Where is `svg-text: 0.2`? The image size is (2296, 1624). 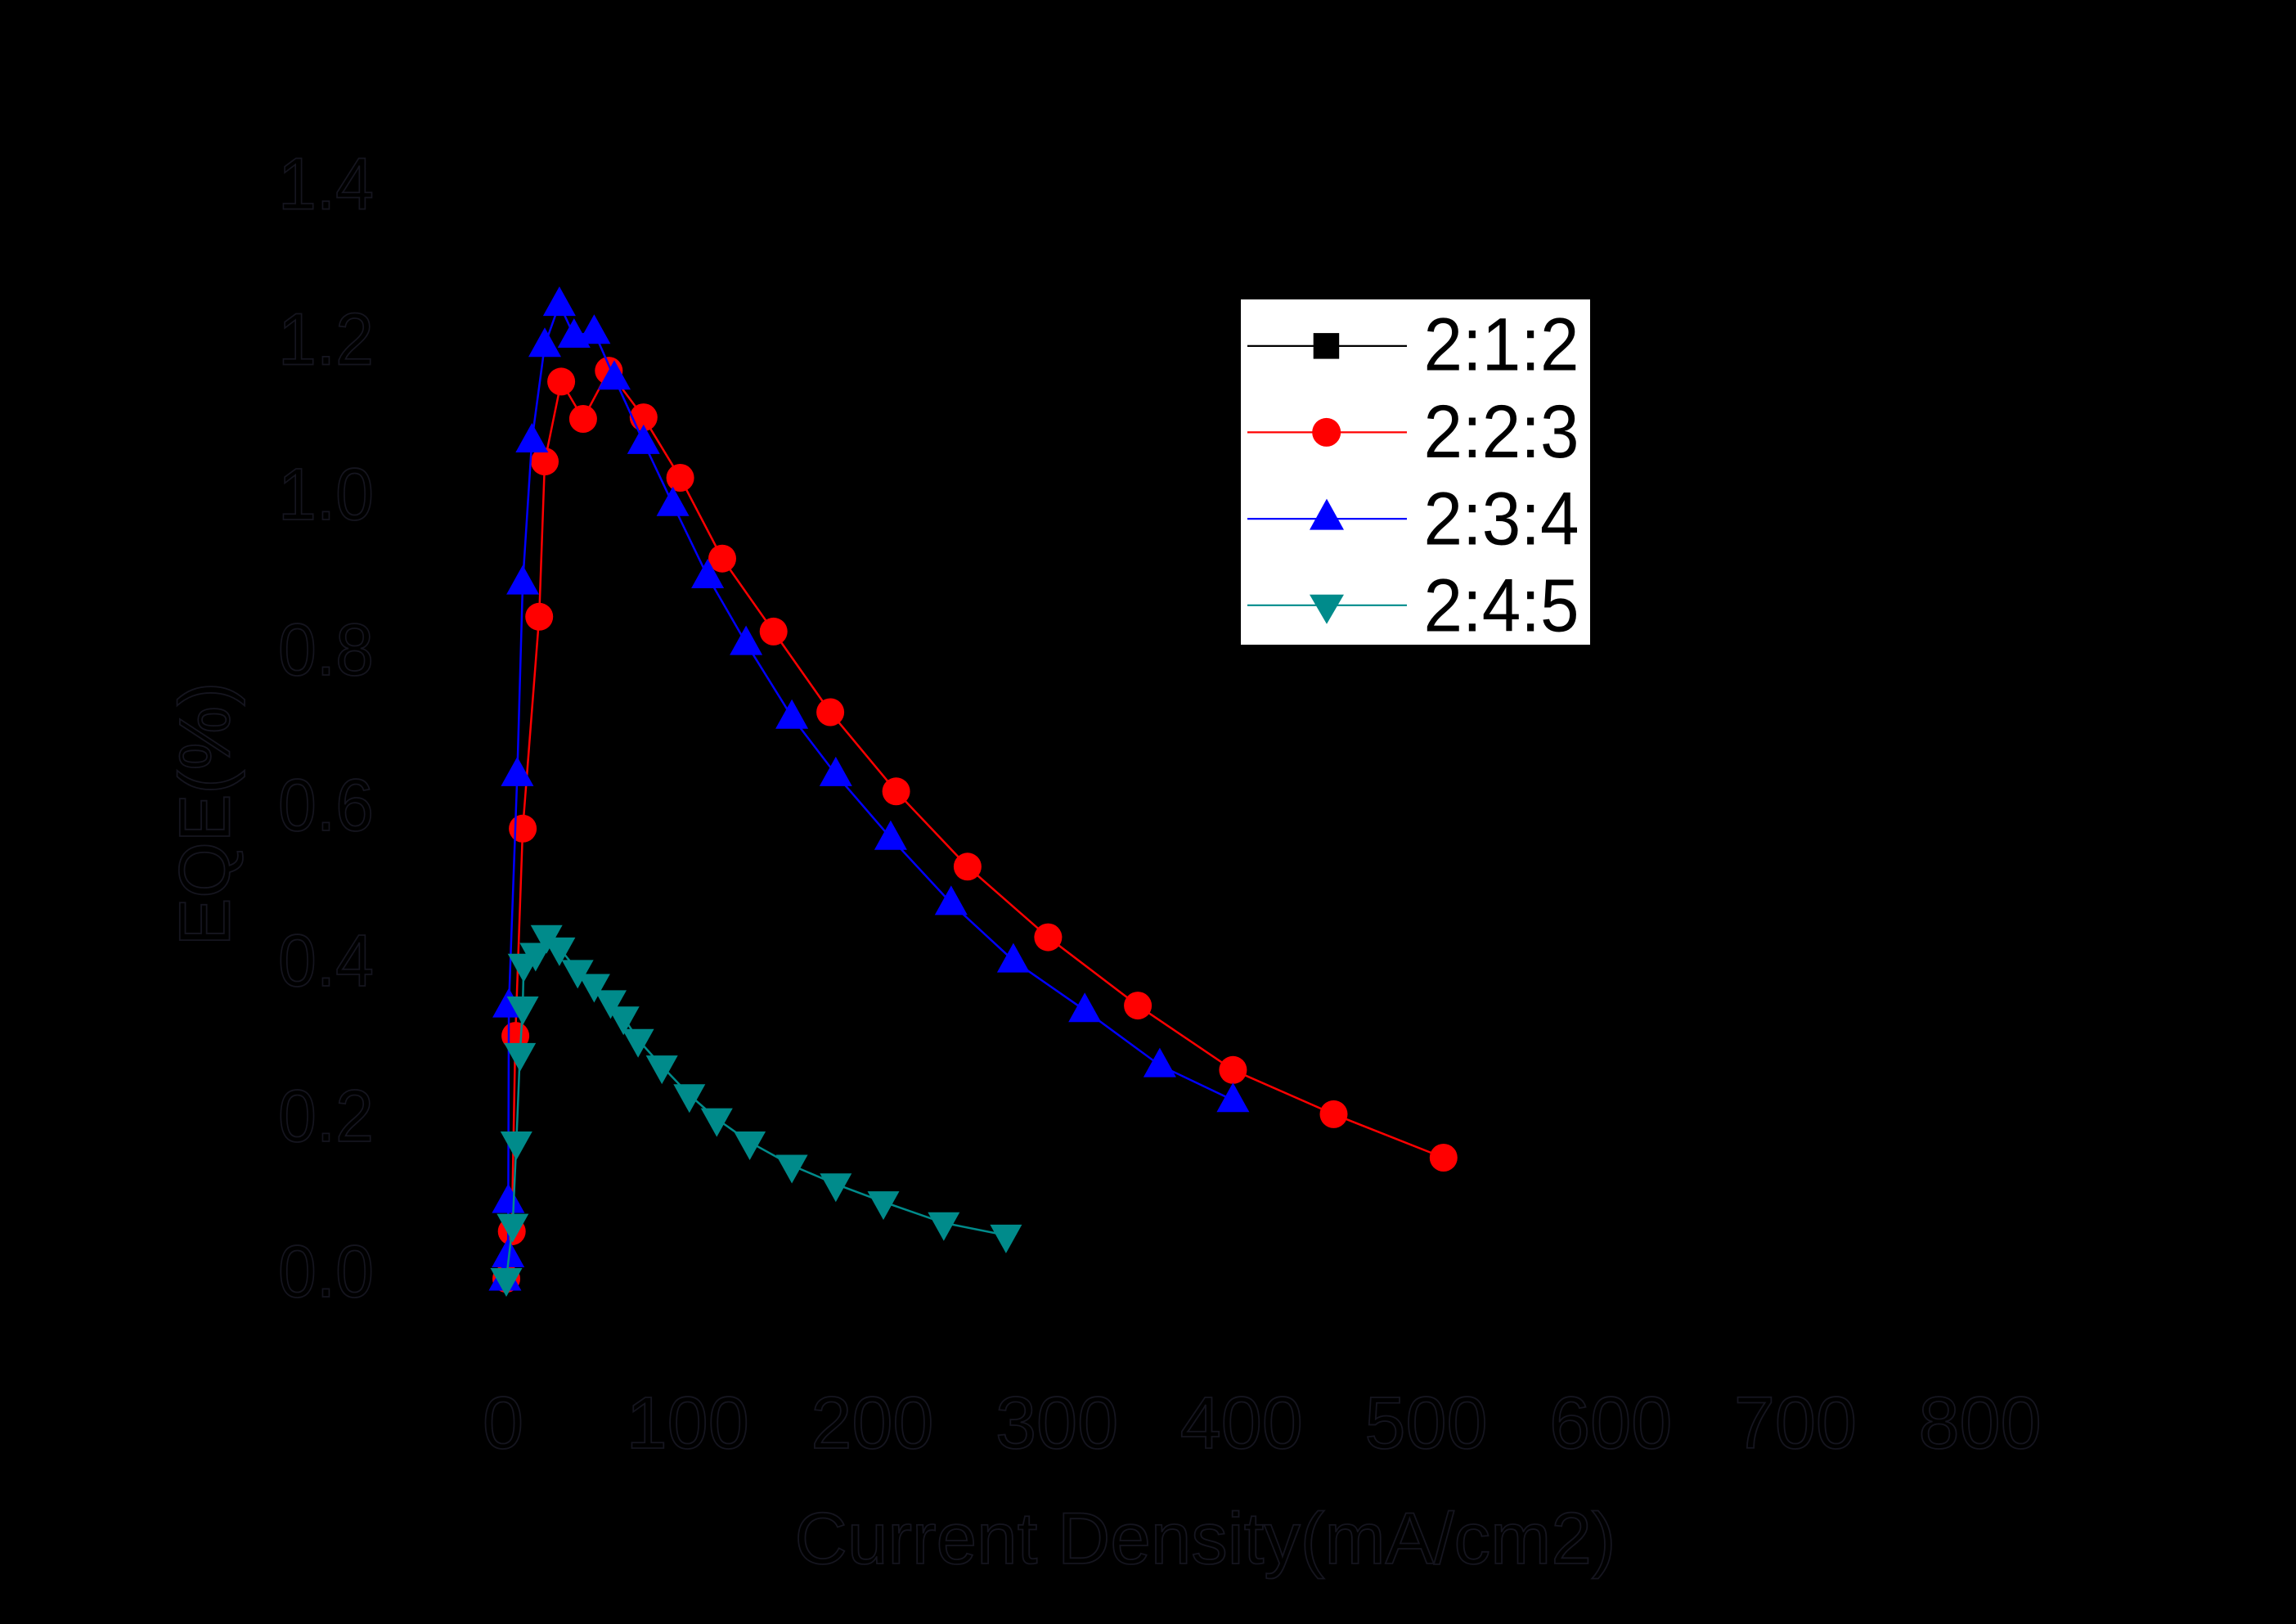
svg-text: 0.2 is located at coordinates (326, 1117).